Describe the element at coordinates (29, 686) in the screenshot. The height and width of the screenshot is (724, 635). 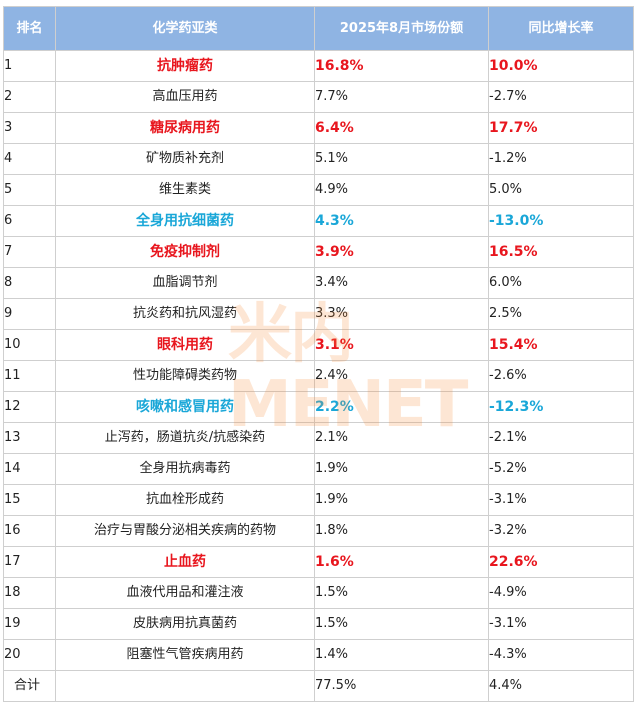
I see `total-label: 合计` at that location.